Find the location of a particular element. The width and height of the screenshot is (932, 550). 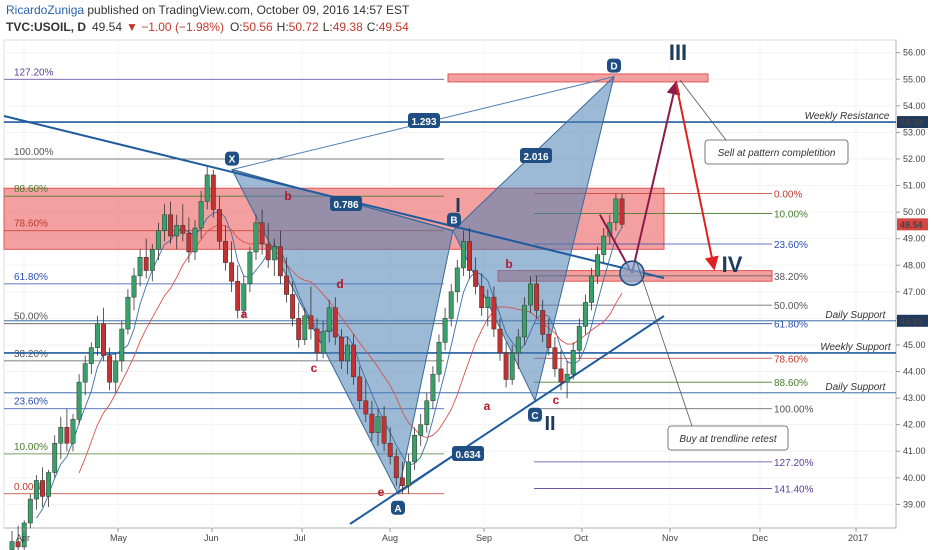

point-label: D is located at coordinates (613, 67).